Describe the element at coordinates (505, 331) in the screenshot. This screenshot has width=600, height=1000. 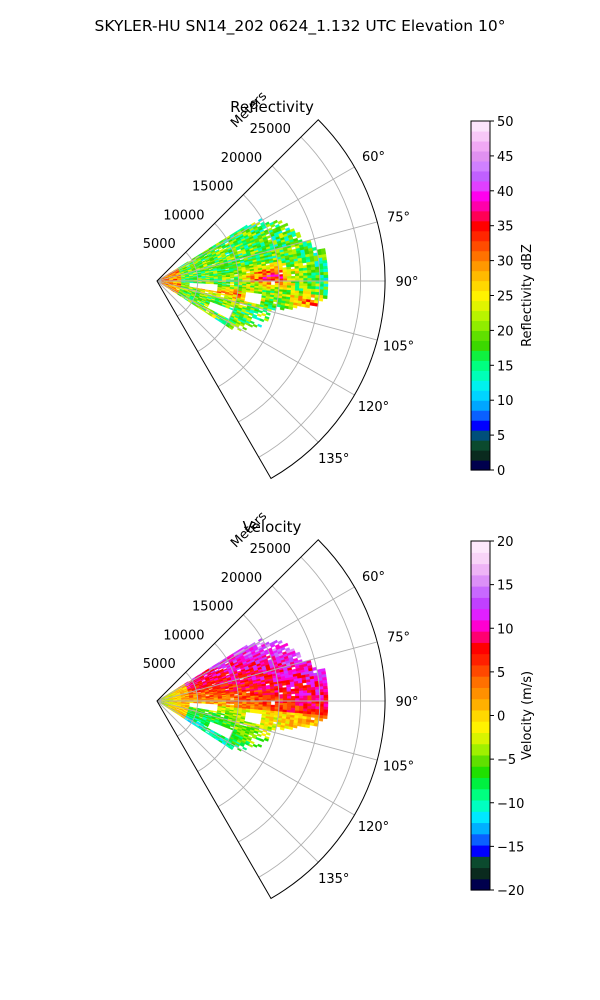
I see `colorbar-tick-label: 20` at that location.